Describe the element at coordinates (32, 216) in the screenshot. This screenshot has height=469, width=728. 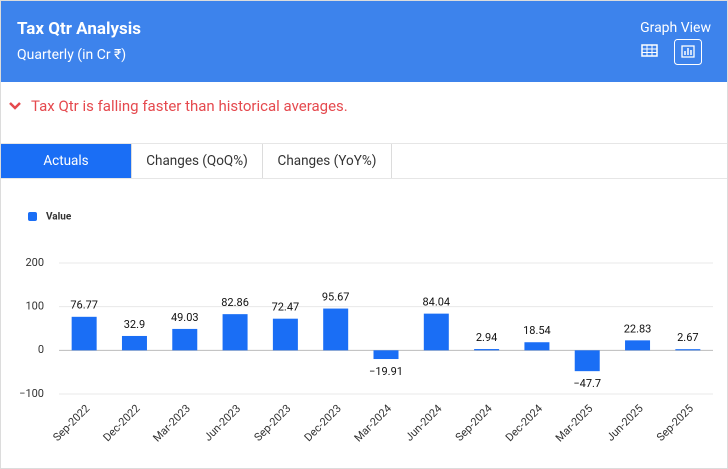
I see `legend-swatch` at that location.